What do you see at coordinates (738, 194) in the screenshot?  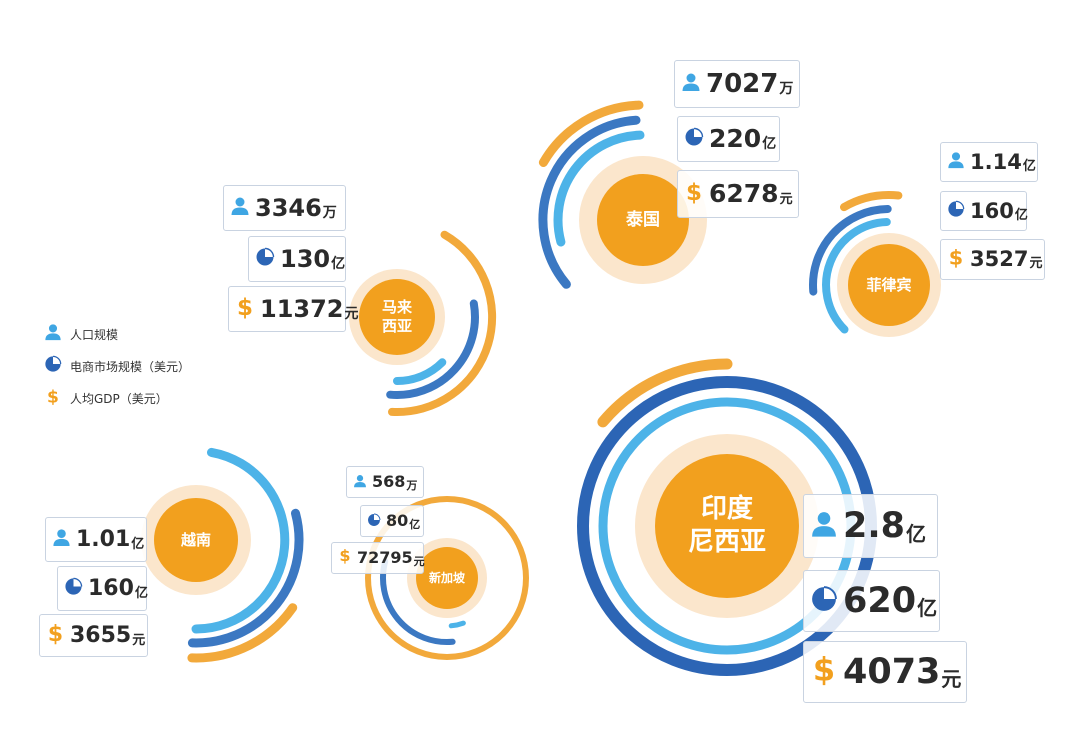 I see `thailand-gdp-stat: $6278 元` at bounding box center [738, 194].